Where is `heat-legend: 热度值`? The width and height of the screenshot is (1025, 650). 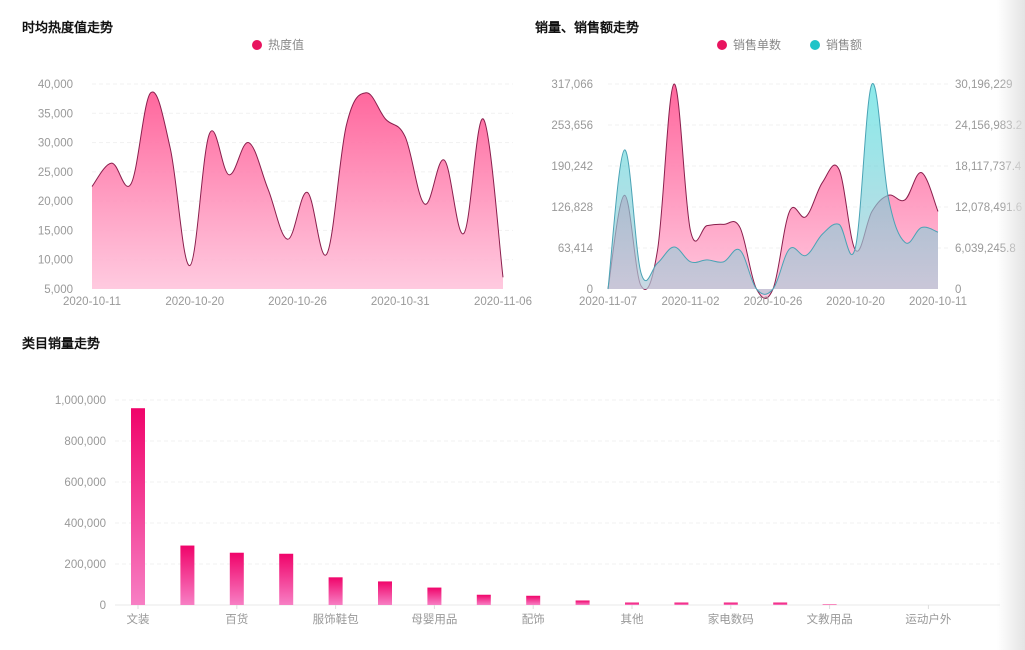
heat-legend: 热度值 is located at coordinates (278, 44).